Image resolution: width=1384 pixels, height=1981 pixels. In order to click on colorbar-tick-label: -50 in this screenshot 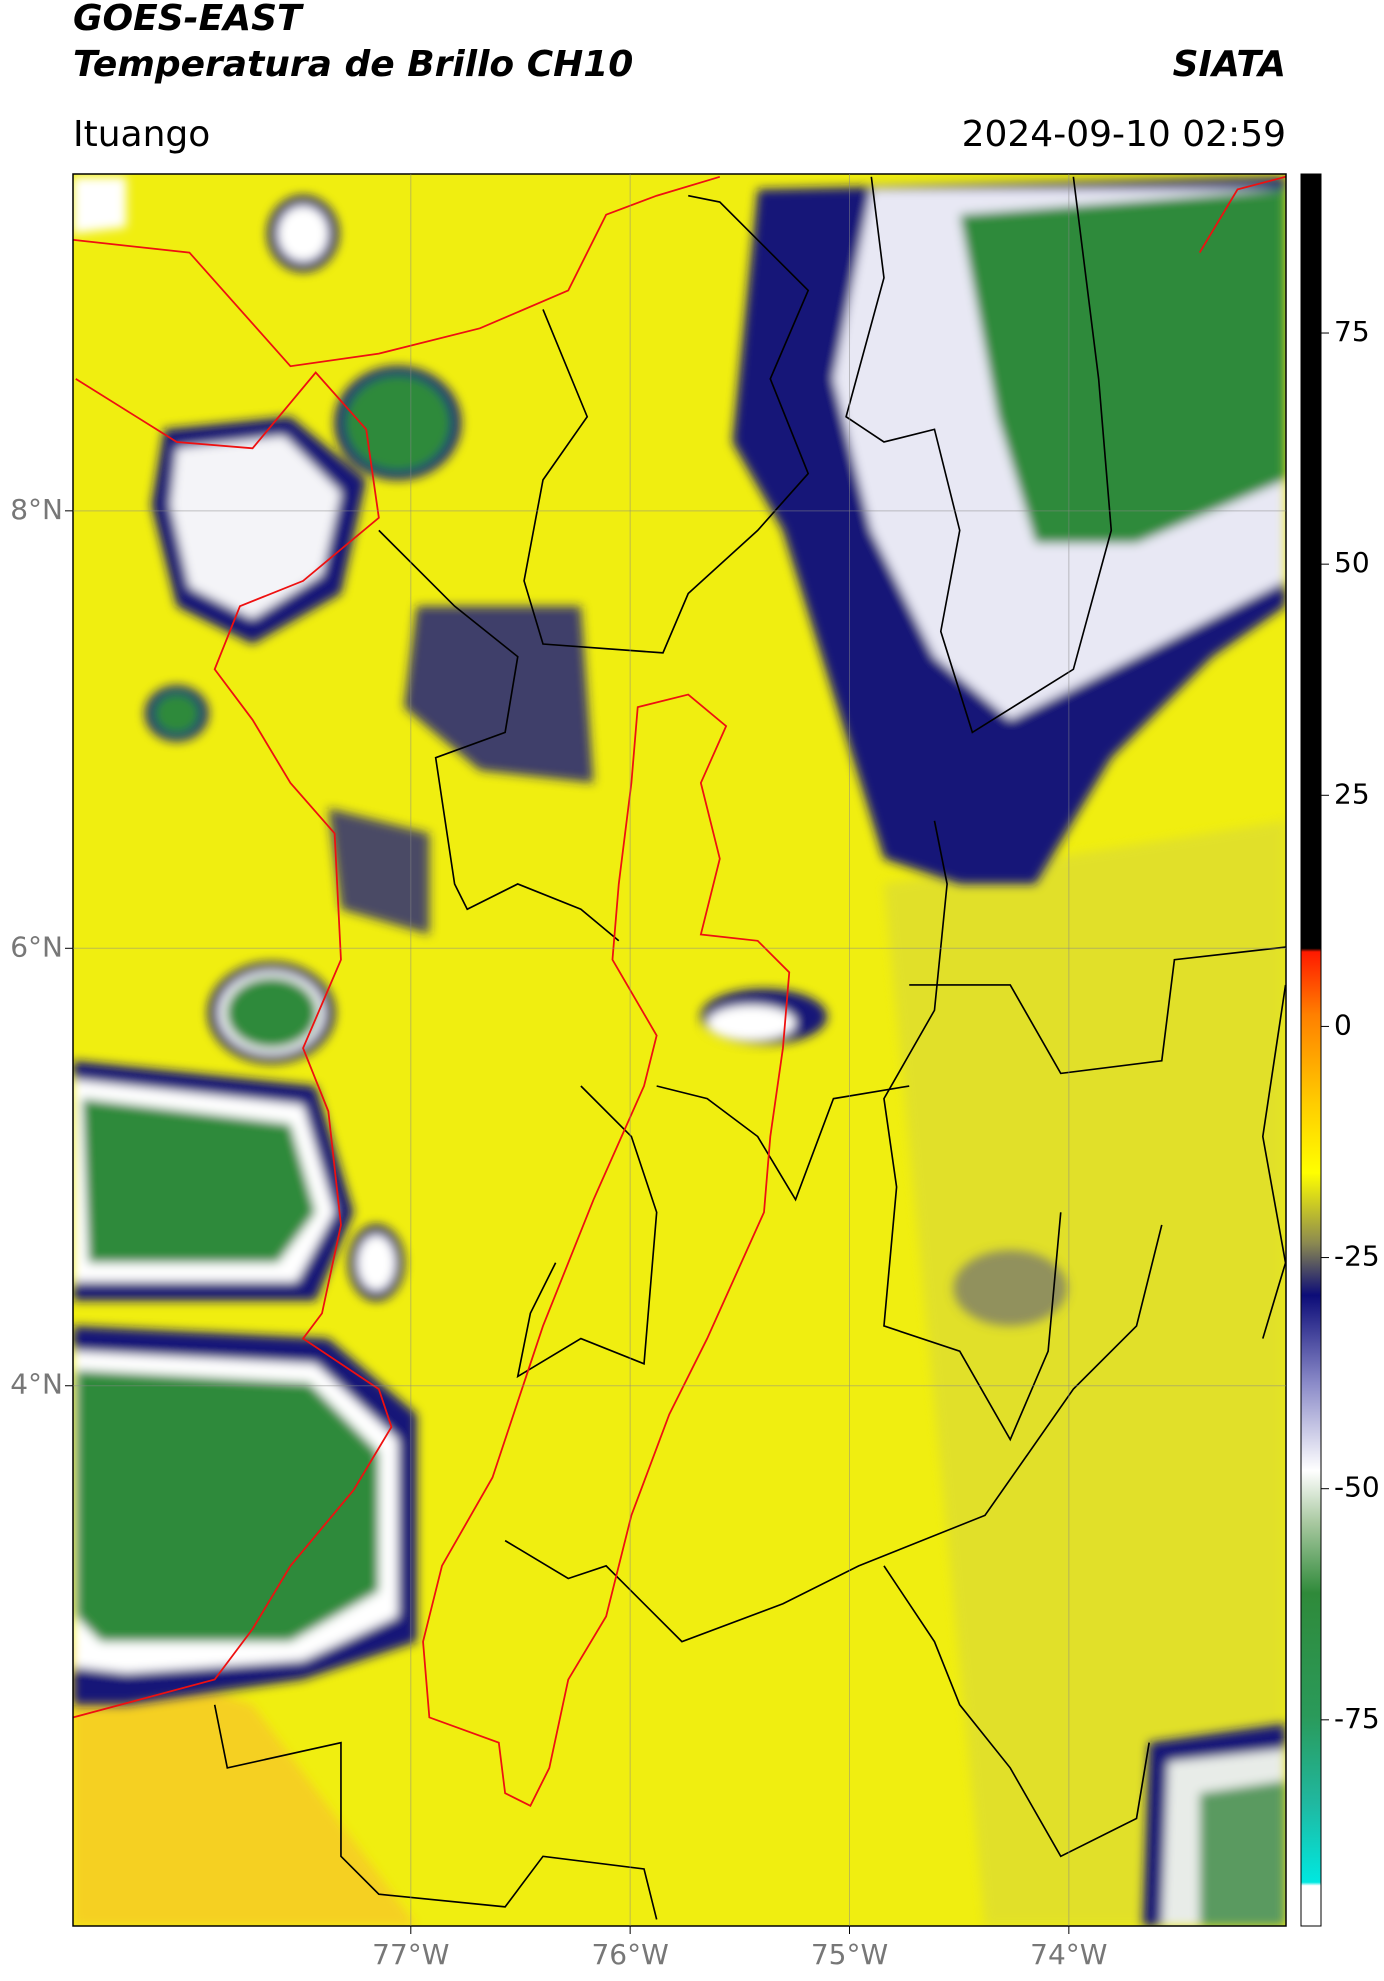, I will do `click(1357, 1487)`.